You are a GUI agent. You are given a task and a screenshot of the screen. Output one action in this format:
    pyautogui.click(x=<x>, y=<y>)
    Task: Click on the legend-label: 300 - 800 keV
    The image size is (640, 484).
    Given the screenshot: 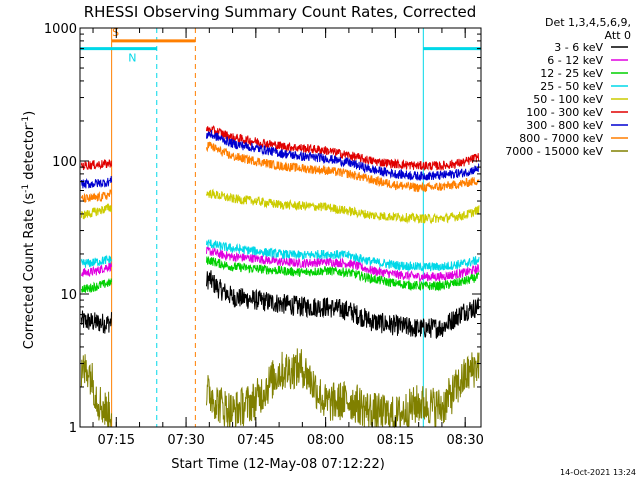 What is the action you would take?
    pyautogui.click(x=564, y=125)
    